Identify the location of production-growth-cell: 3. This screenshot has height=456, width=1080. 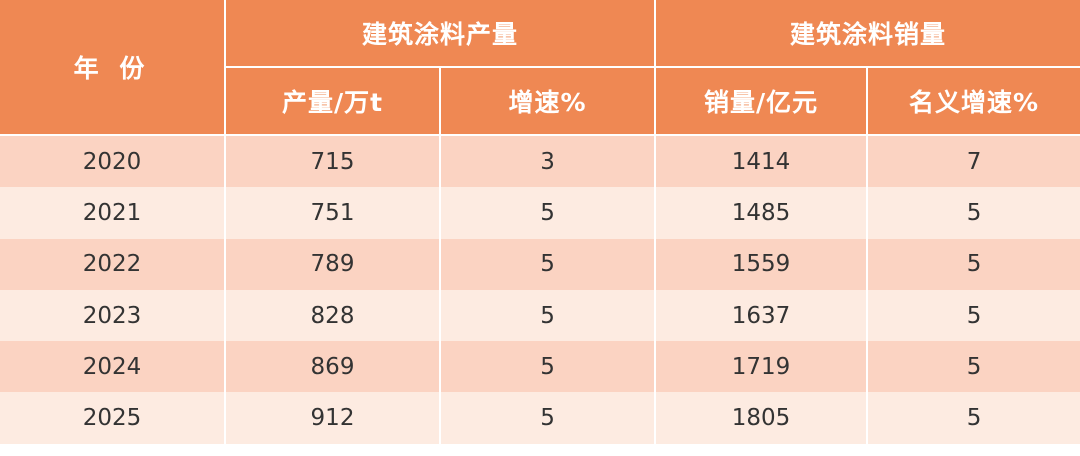
(547, 161).